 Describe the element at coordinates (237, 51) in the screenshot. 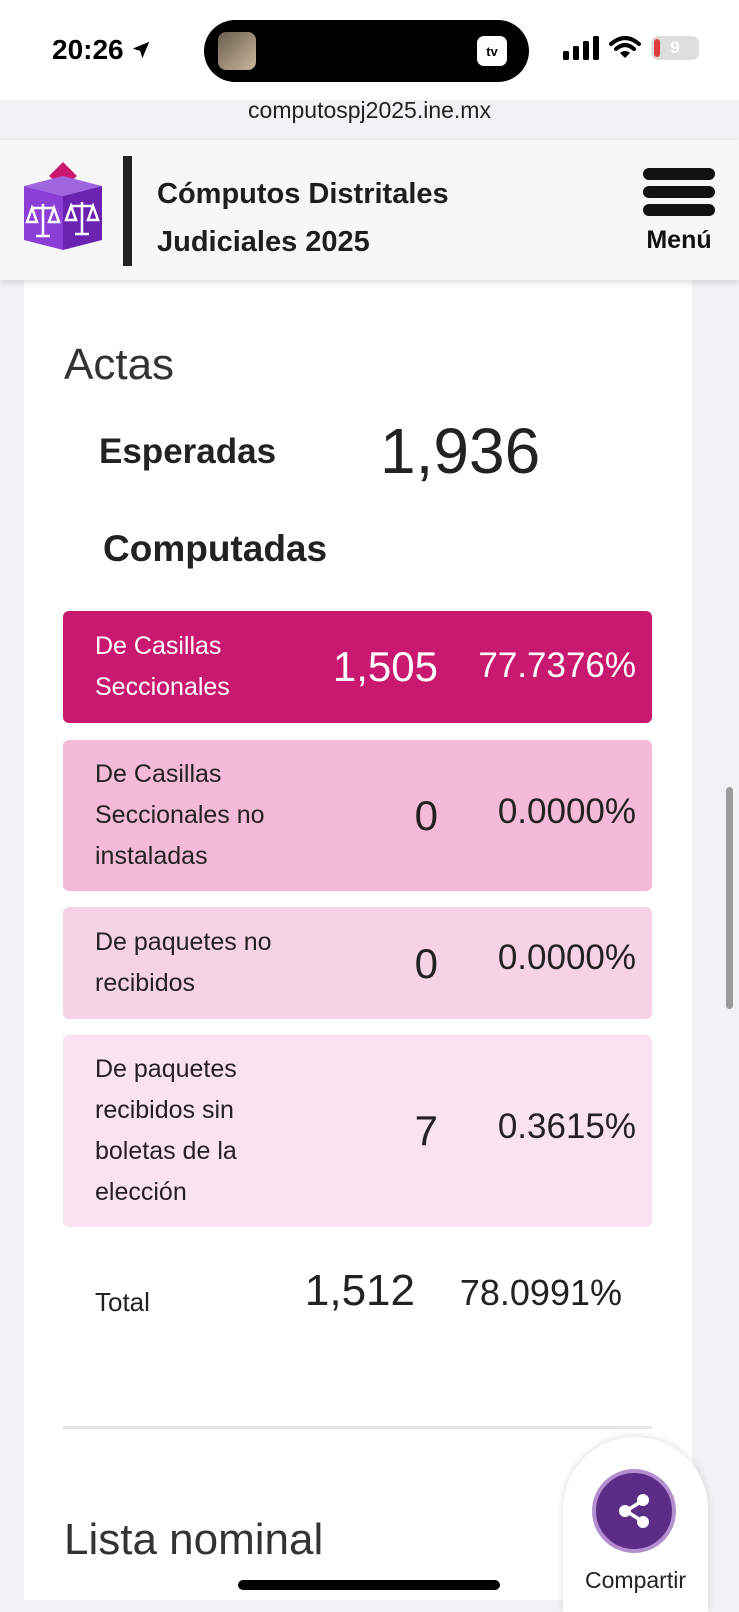

I see `now-playing-thumbnail` at that location.